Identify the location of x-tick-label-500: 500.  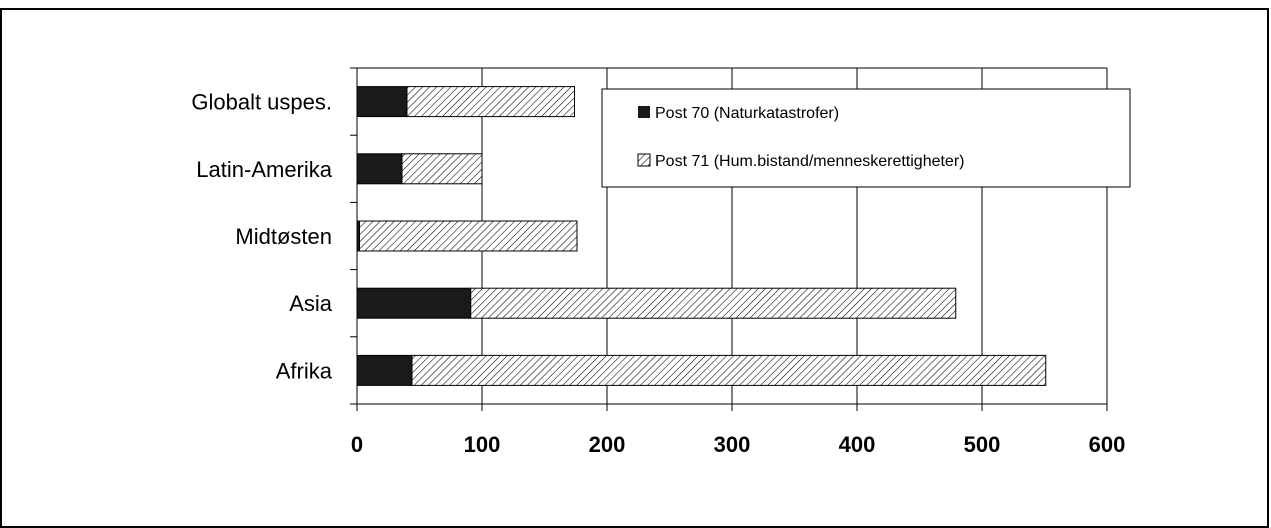
(982, 444).